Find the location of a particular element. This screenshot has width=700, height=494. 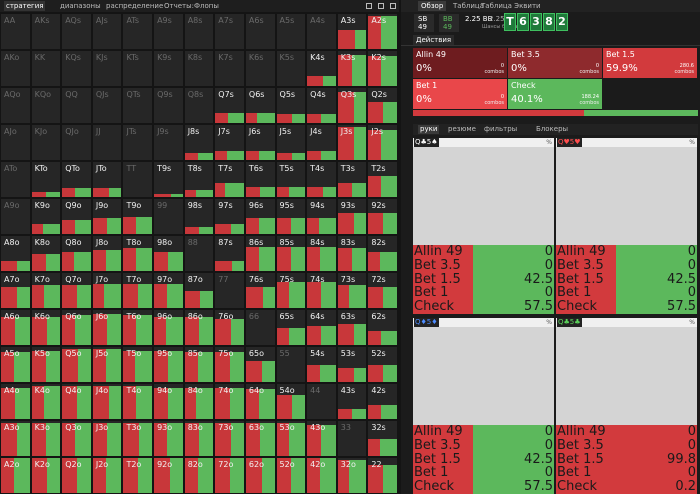

hand-cell: TT is located at coordinates (138, 179).